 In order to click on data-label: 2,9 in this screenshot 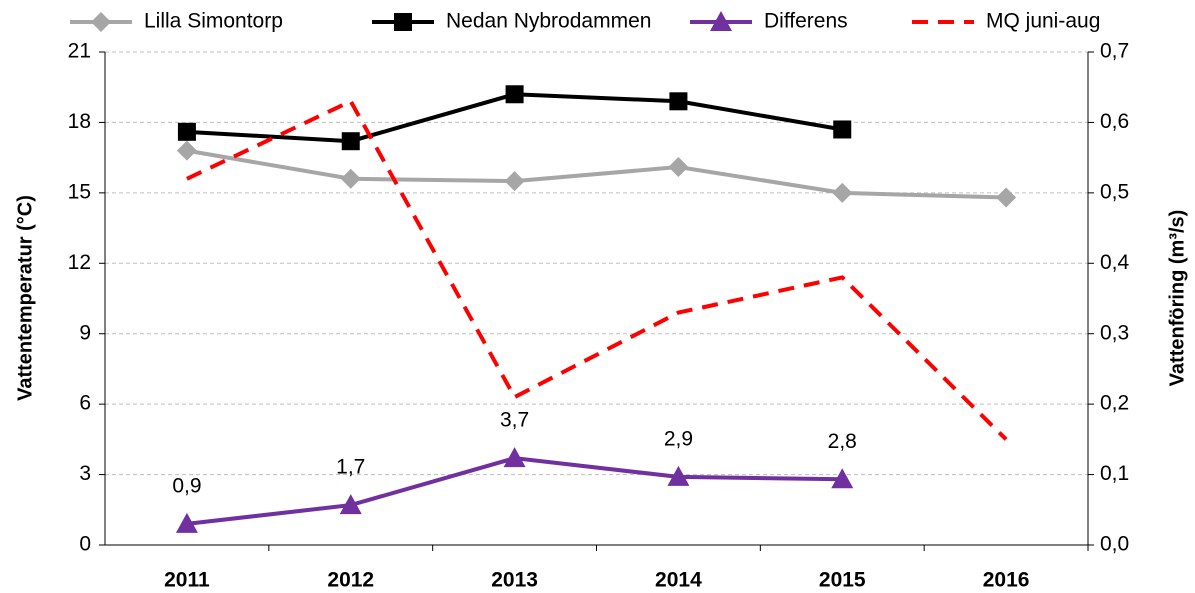, I will do `click(678, 438)`.